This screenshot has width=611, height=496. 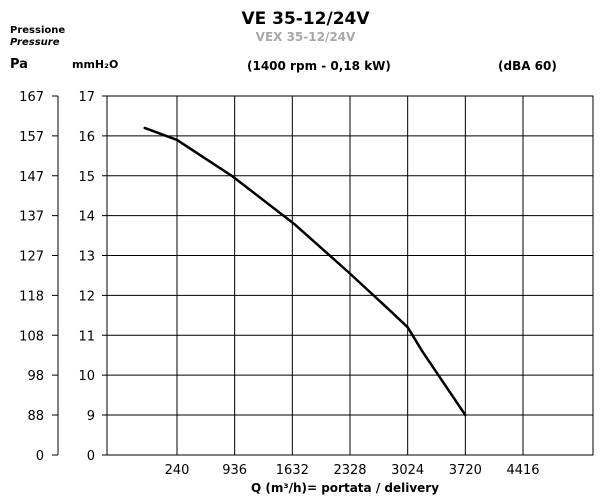 What do you see at coordinates (95, 64) in the screenshot?
I see `unit-mmh2o-label: mmH₂O` at bounding box center [95, 64].